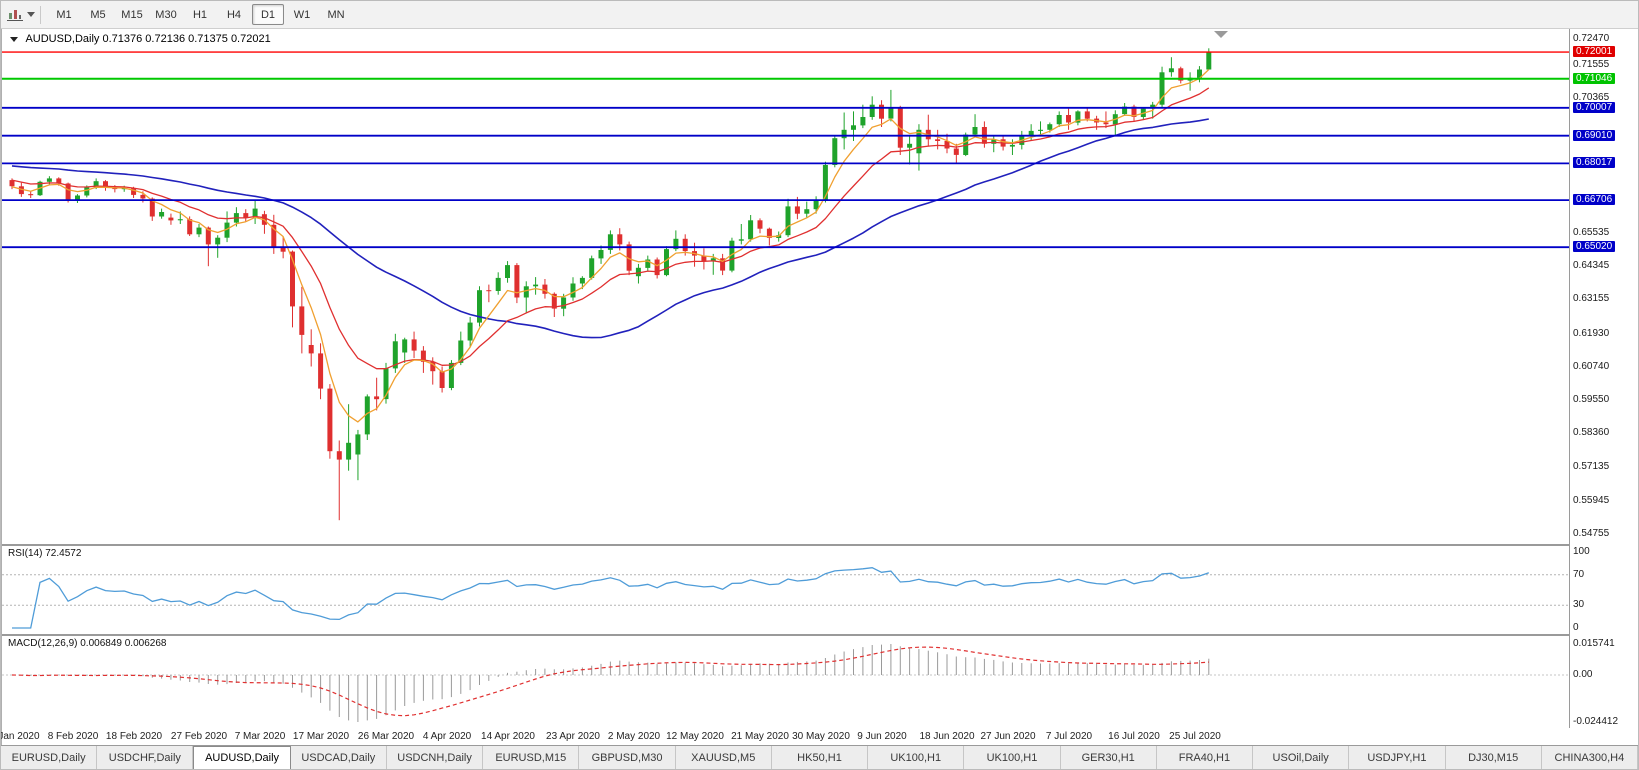 The image size is (1639, 770). What do you see at coordinates (44, 553) in the screenshot?
I see `rsi-label: RSI(14) 72.4572` at bounding box center [44, 553].